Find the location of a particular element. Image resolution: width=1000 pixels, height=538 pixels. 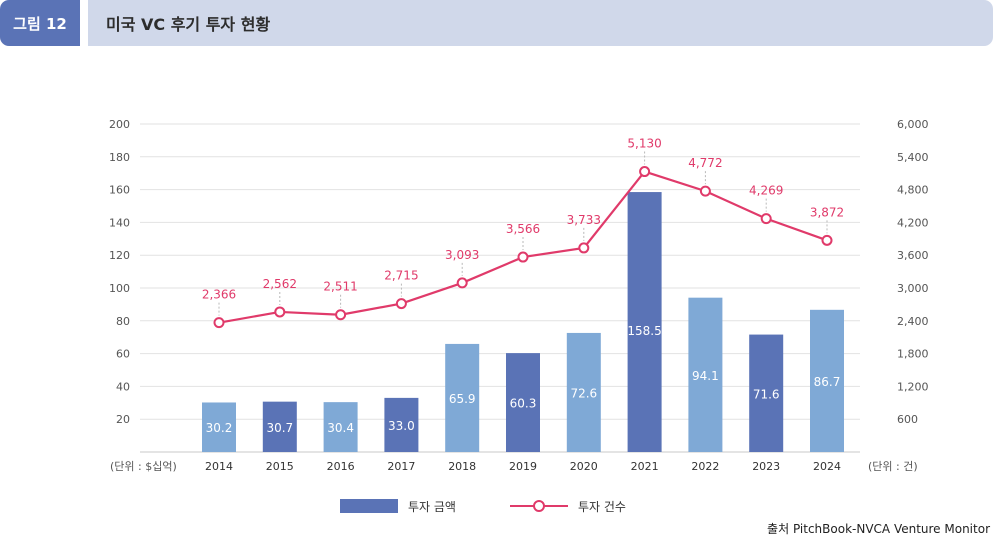

legend-line-swatch is located at coordinates (539, 506).